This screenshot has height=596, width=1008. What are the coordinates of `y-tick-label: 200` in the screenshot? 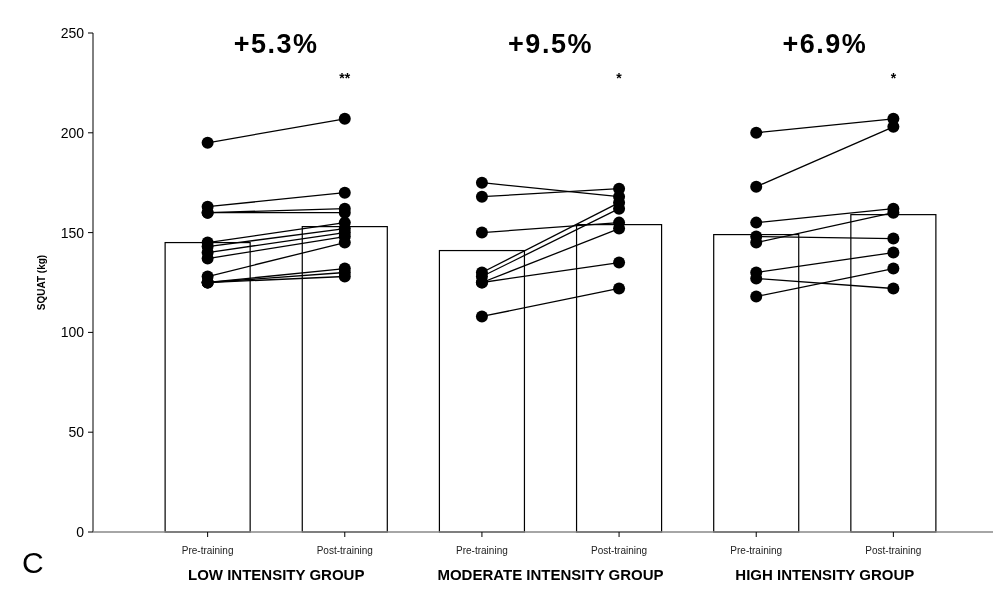 It's located at (72, 132).